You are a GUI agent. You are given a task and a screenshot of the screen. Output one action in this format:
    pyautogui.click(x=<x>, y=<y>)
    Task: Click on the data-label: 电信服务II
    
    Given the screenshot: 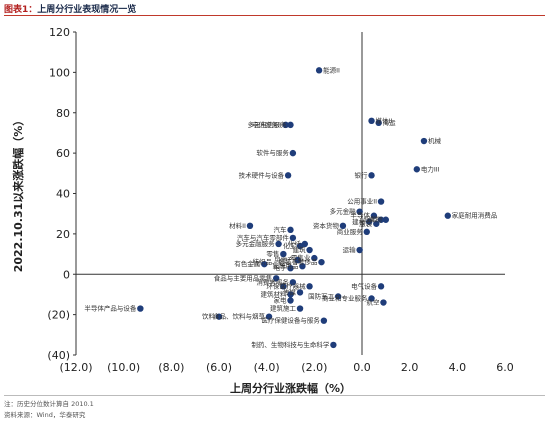 What is the action you would take?
    pyautogui.click(x=267, y=124)
    